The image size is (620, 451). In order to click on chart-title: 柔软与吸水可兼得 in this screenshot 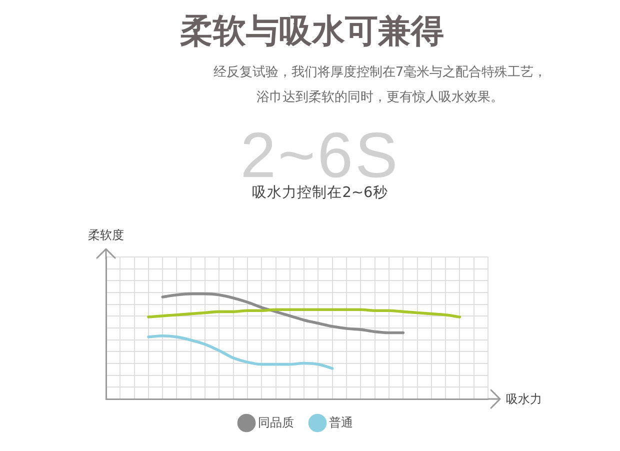, I will do `click(312, 31)`.